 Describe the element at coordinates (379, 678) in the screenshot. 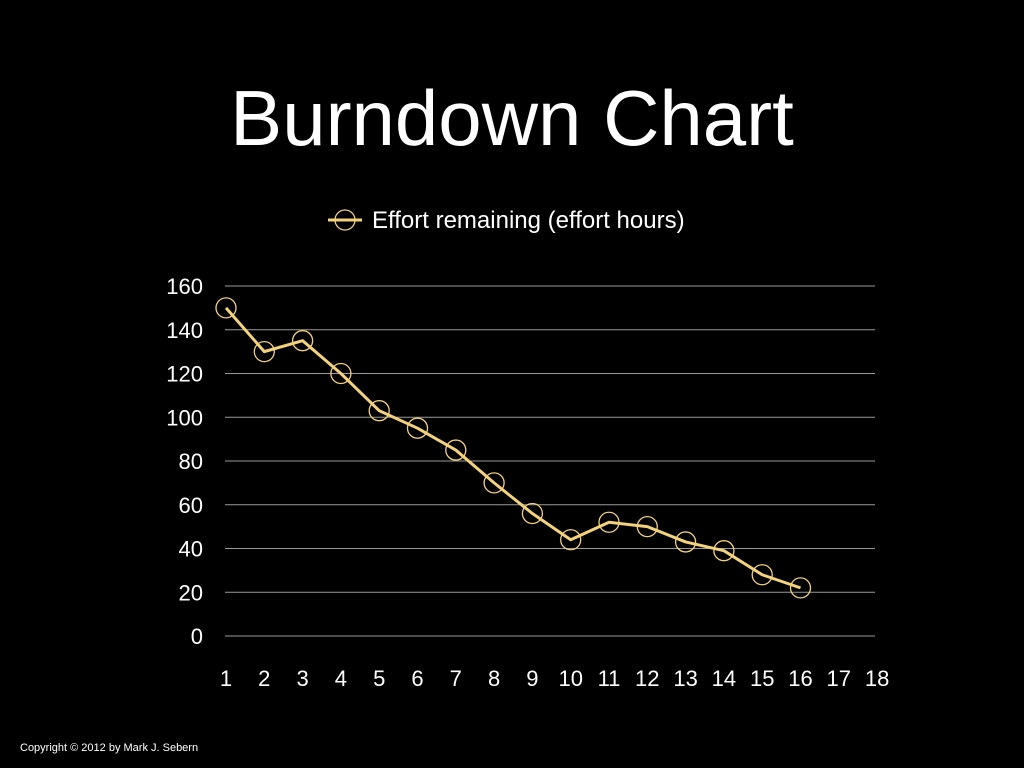

I see `x-tick-label: 5` at that location.